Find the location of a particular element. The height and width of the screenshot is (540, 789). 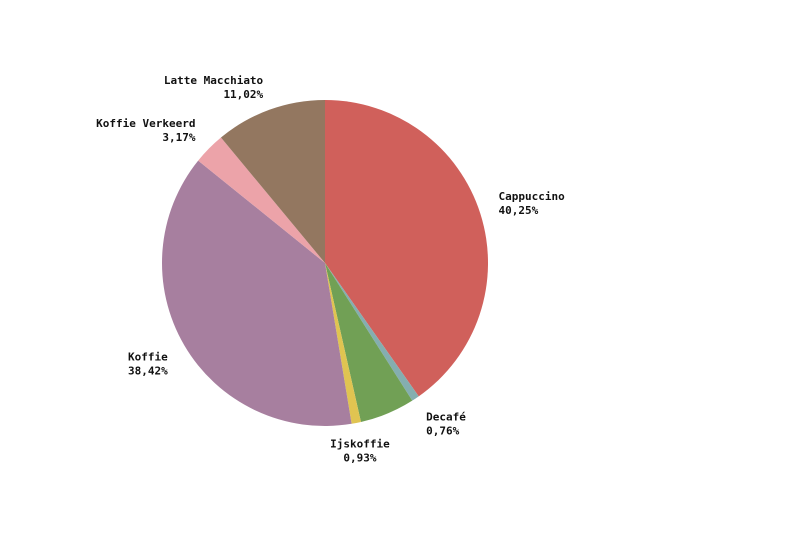

slice-label-koffie: Koffie is located at coordinates (148, 357).